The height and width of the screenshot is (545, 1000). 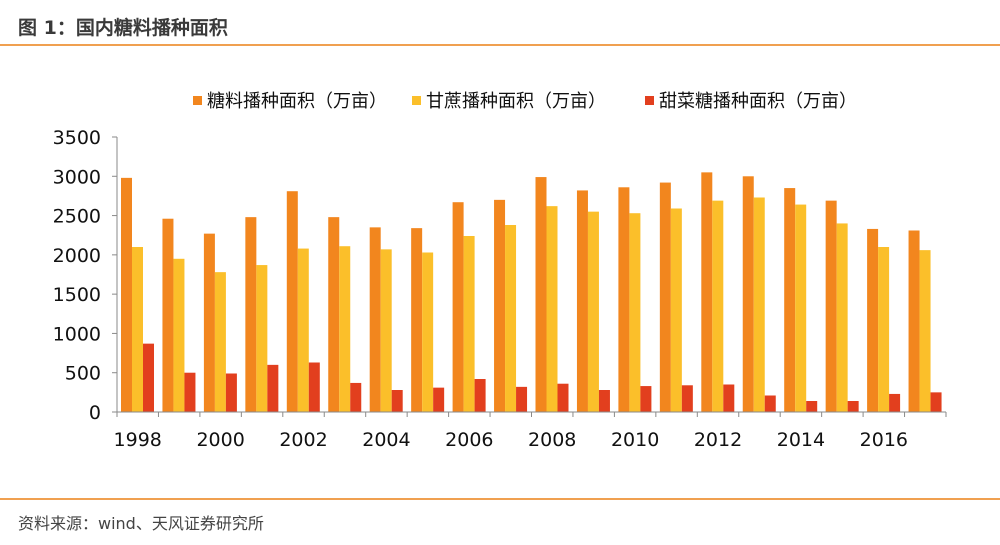 I want to click on source-note: 资料来源：wind、天风证券研究所, so click(x=141, y=523).